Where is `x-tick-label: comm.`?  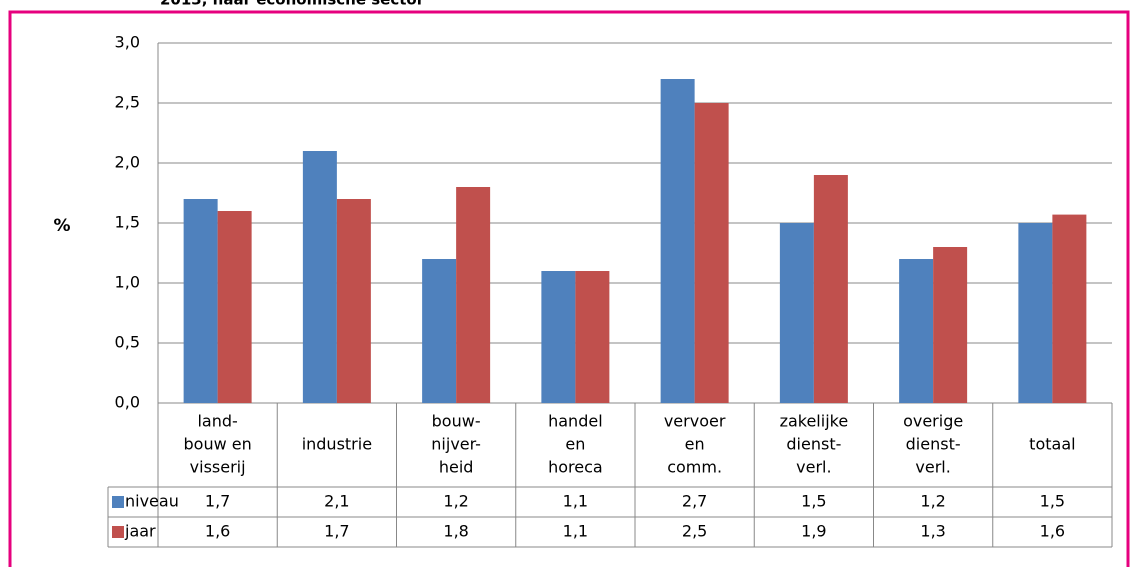
x-tick-label: comm. is located at coordinates (694, 467).